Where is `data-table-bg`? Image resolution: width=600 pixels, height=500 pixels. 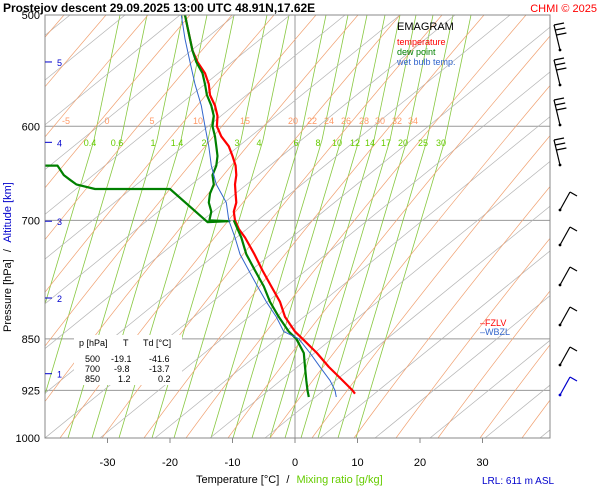 data-table-bg is located at coordinates (128, 360).